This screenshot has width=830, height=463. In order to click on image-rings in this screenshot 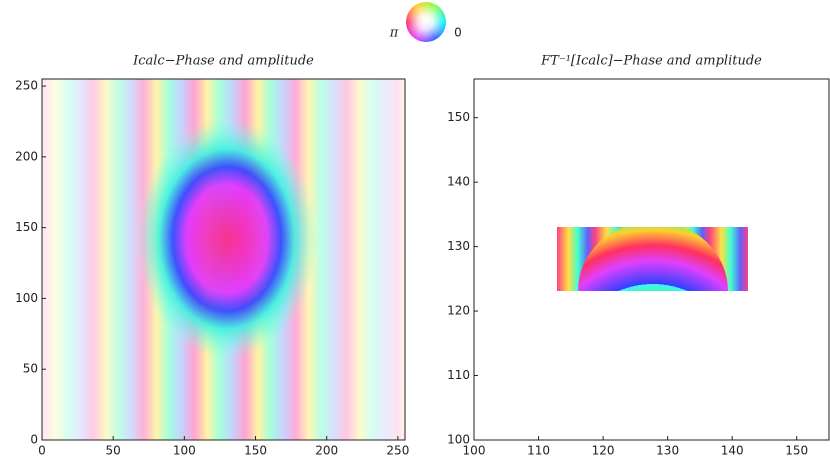, I will do `click(653, 259)`.